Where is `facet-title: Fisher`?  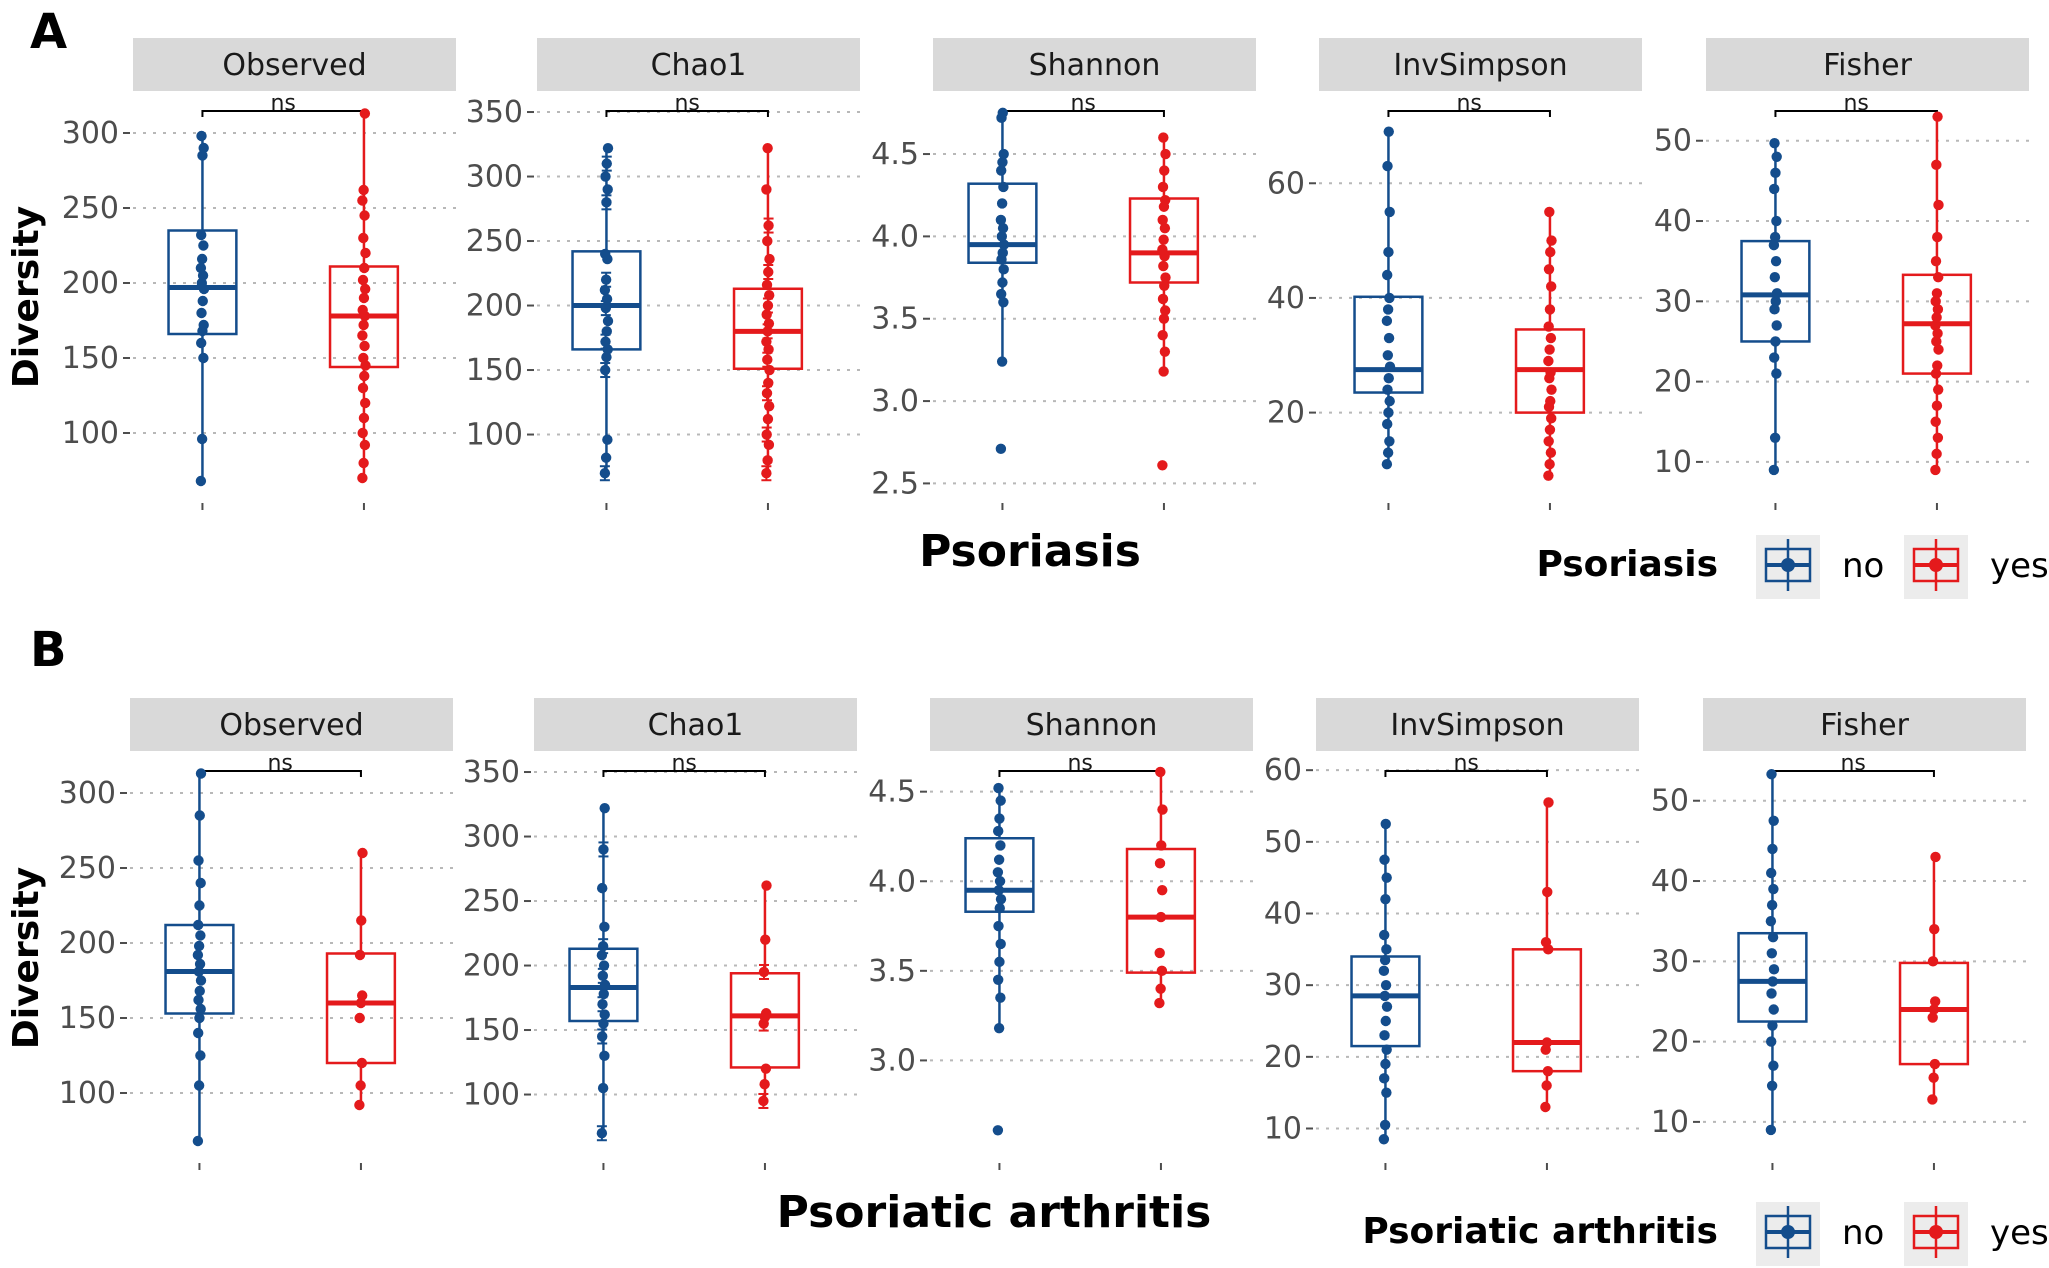 facet-title: Fisher is located at coordinates (1865, 725).